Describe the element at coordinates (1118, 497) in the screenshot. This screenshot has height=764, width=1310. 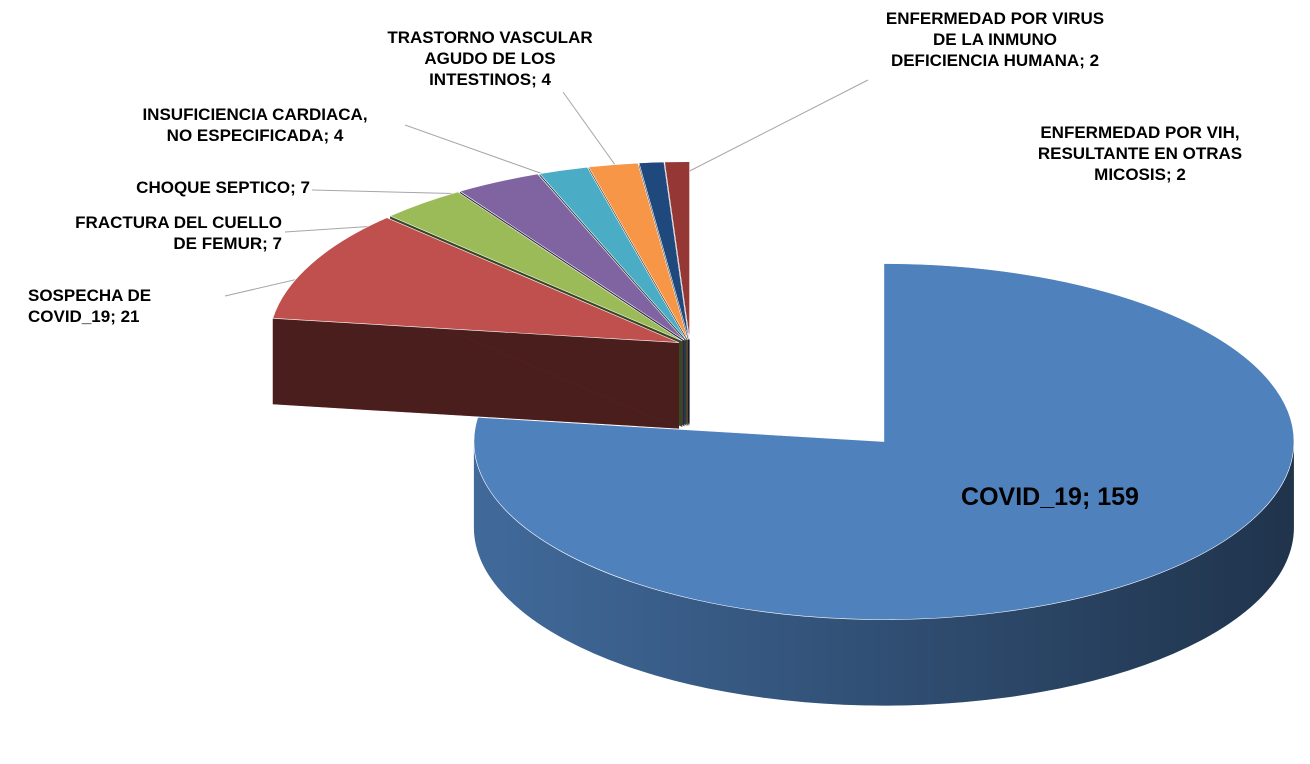
I see `label-value: 159` at that location.